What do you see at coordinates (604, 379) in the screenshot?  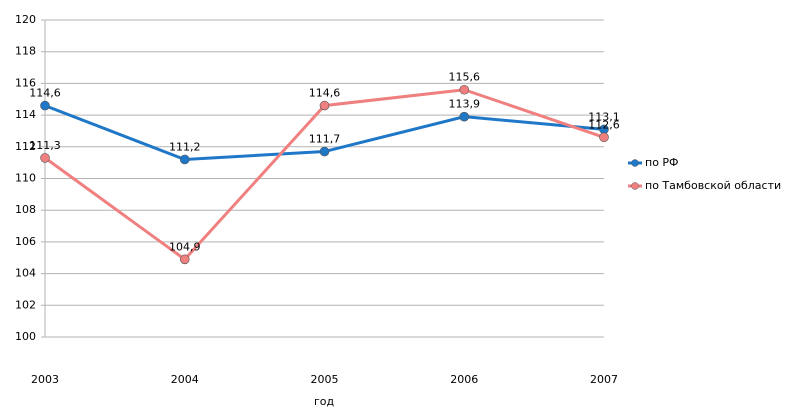 I see `x-tick-label: 2007` at bounding box center [604, 379].